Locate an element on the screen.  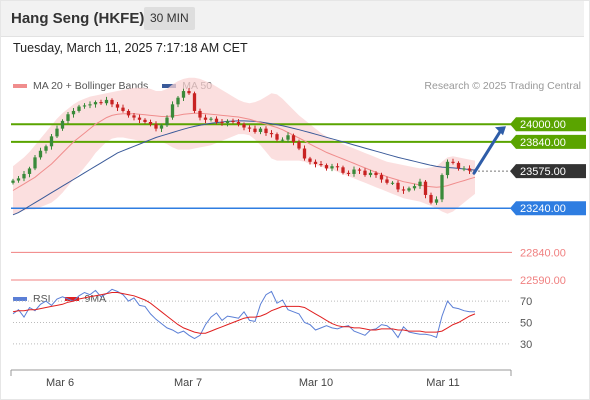
timestamp: Tuesday, March 11, 2025 7:17:18 AM CET is located at coordinates (130, 48).